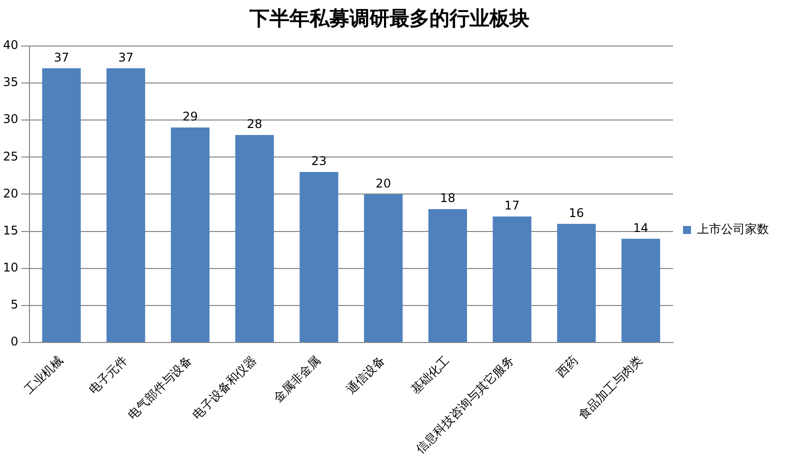  Describe the element at coordinates (297, 379) in the screenshot. I see `x-tick-label: 金属非金属` at that location.